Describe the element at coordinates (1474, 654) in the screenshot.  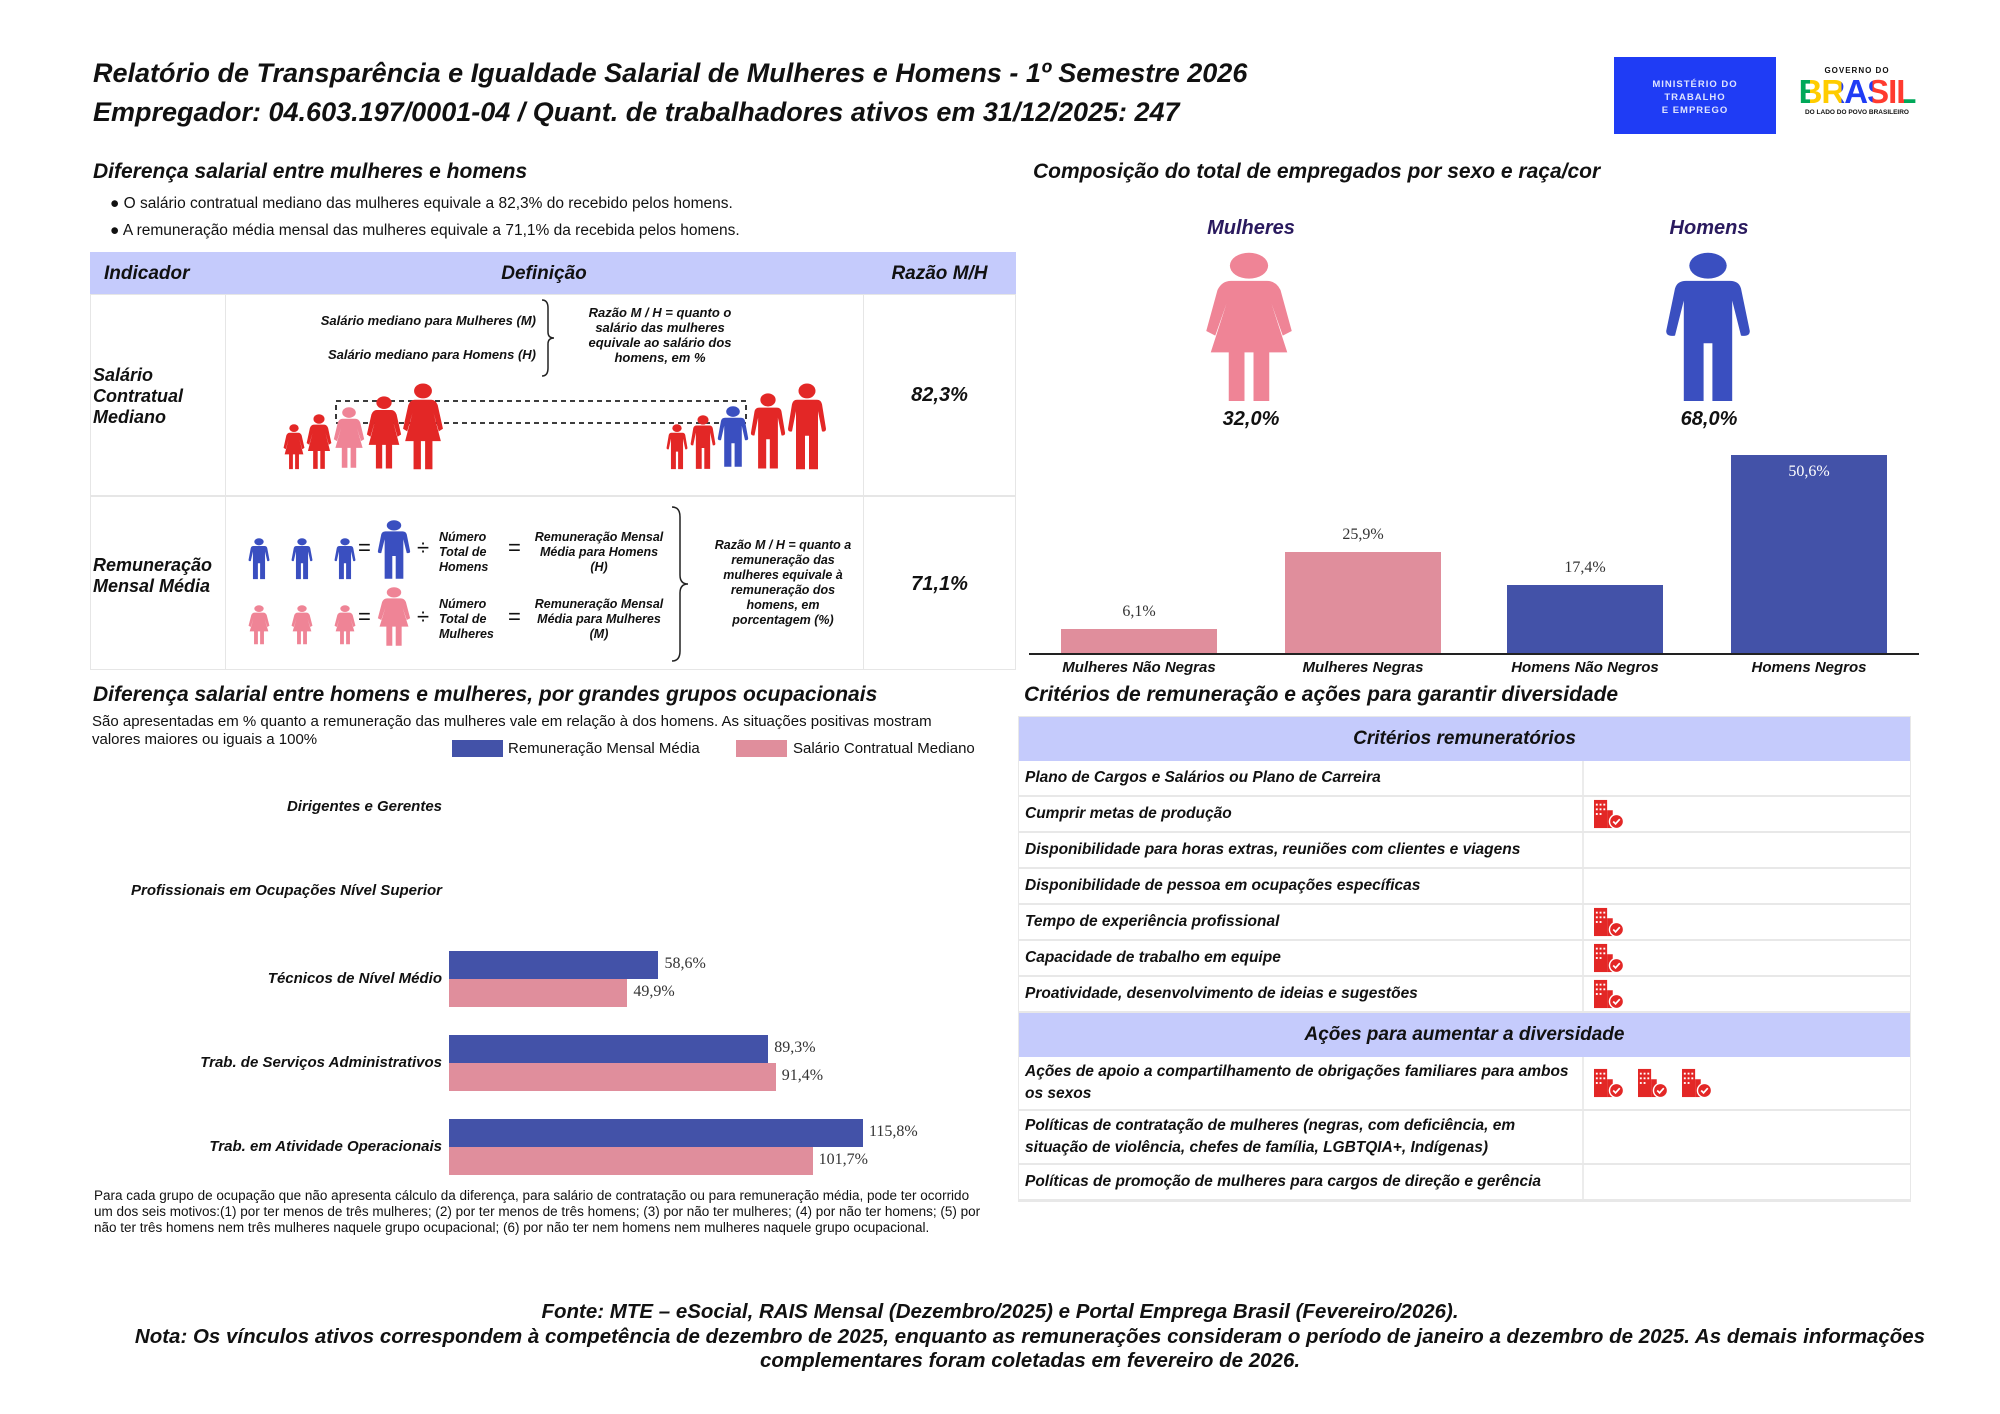
I see `x-axis-line` at that location.